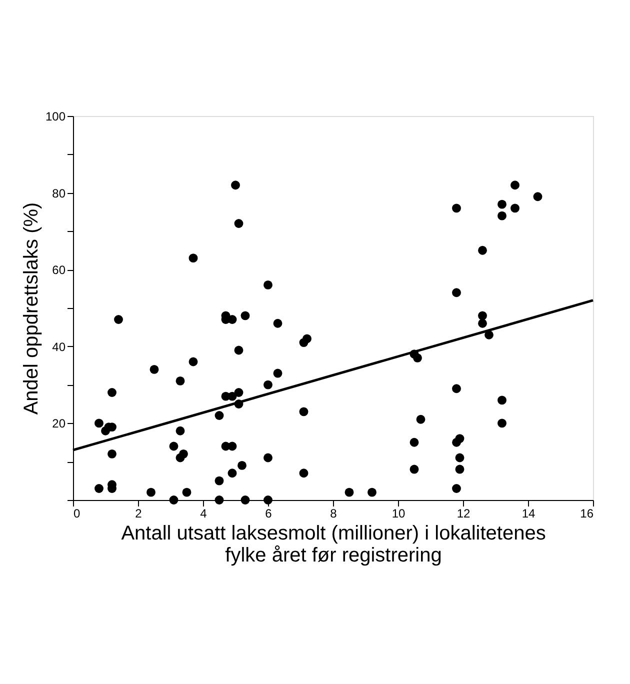  What do you see at coordinates (77, 513) in the screenshot?
I see `x-tick-label: 0` at bounding box center [77, 513].